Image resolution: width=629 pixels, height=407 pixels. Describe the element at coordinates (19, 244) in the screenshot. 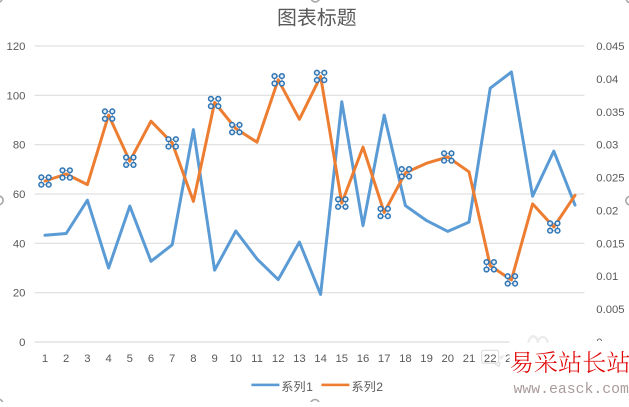

I see `svg-text: 40` at that location.